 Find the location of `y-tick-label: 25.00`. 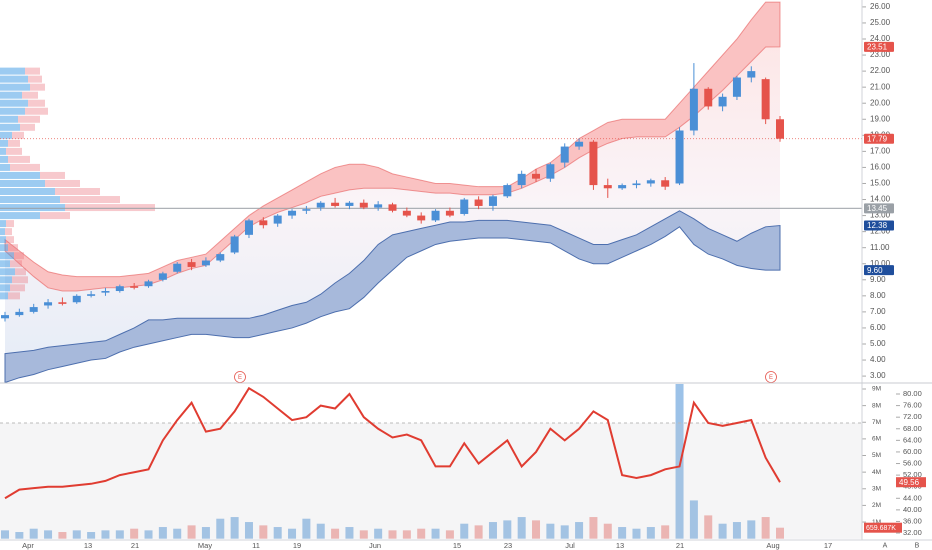

y-tick-label: 25.00 is located at coordinates (880, 22).